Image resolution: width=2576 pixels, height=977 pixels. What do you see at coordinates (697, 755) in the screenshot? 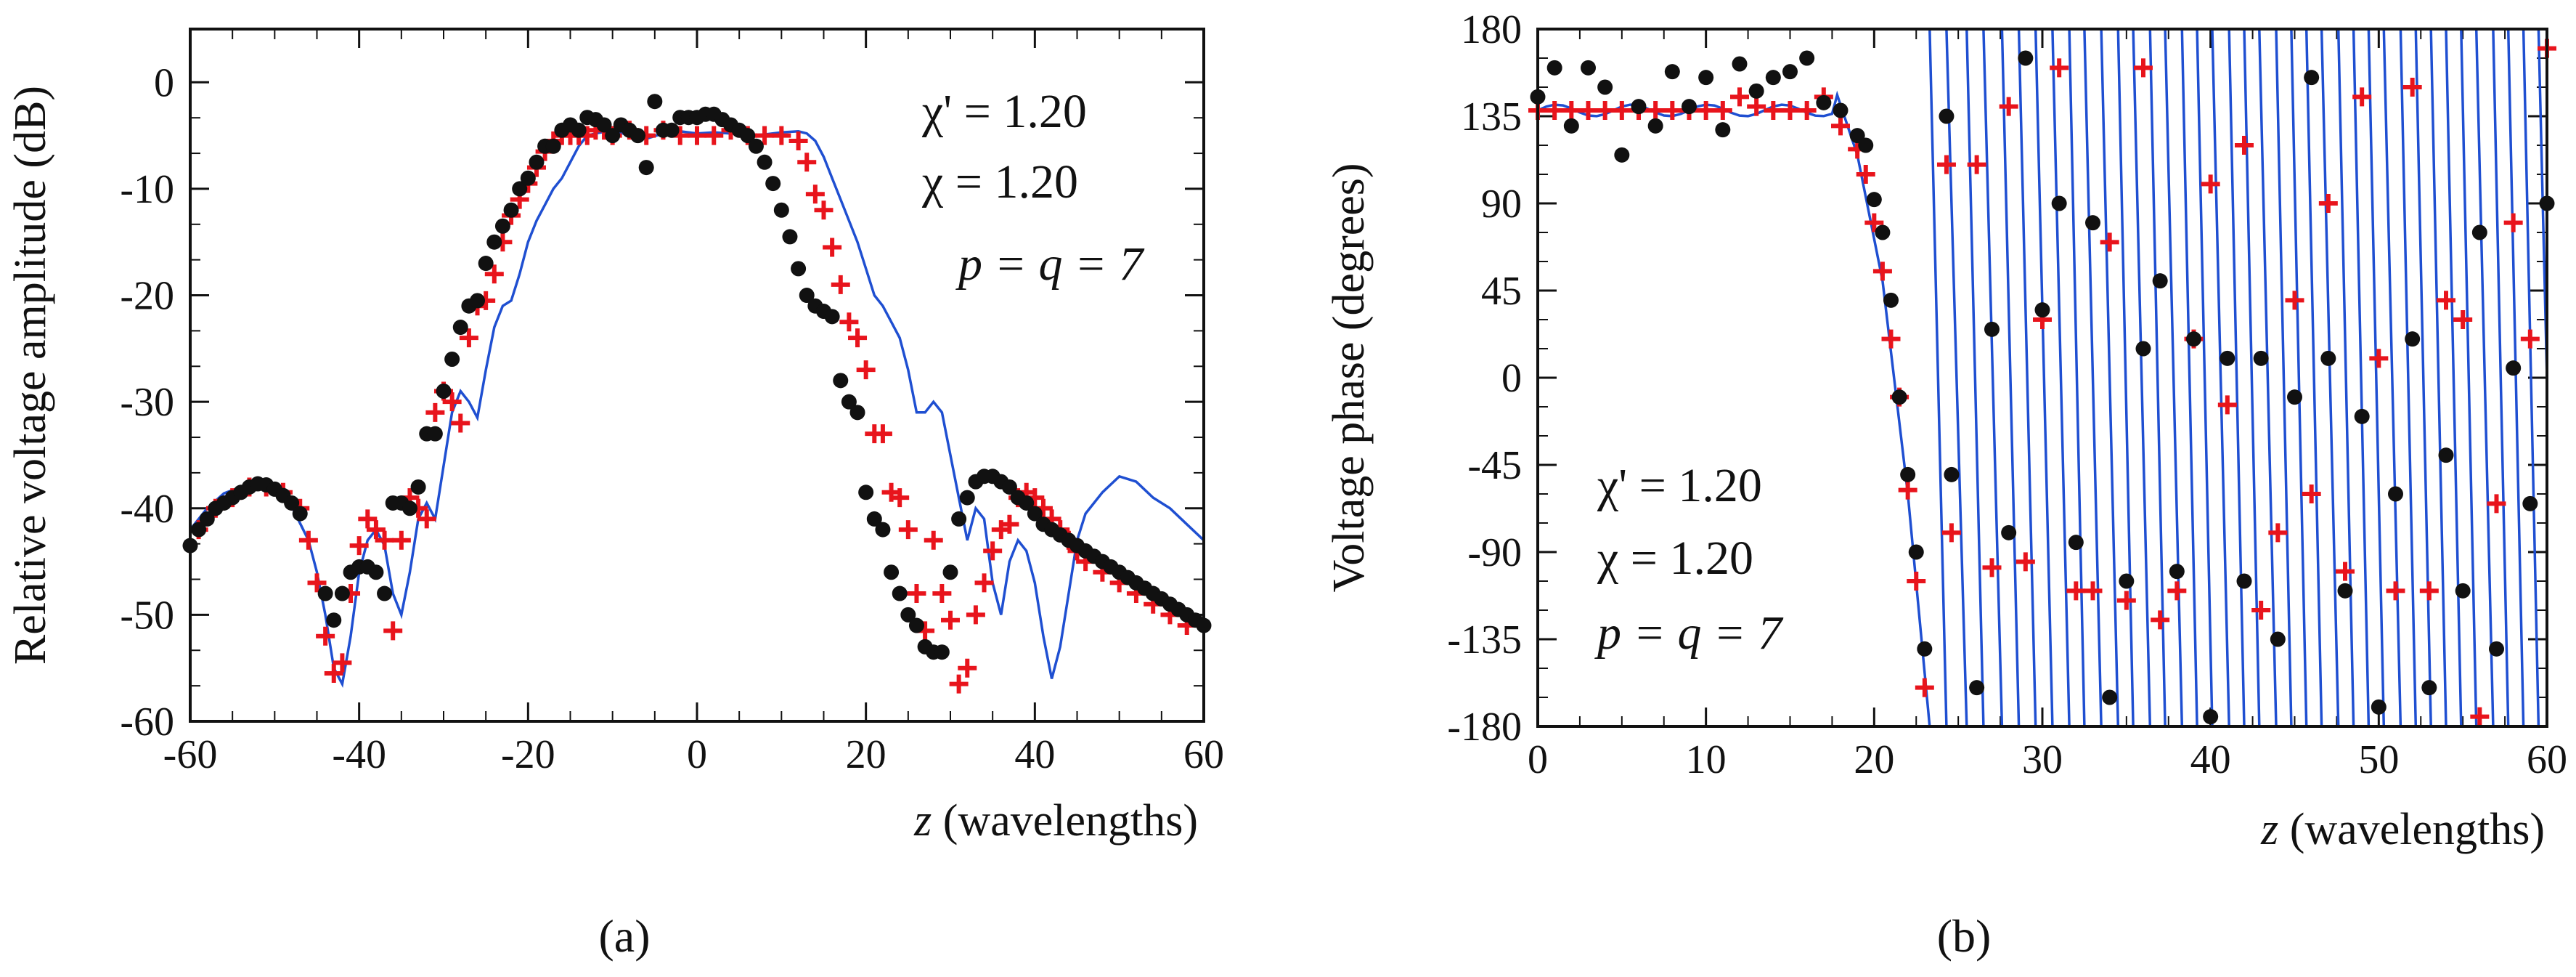
I see `chart-a-xtick-label: 0` at bounding box center [697, 755].